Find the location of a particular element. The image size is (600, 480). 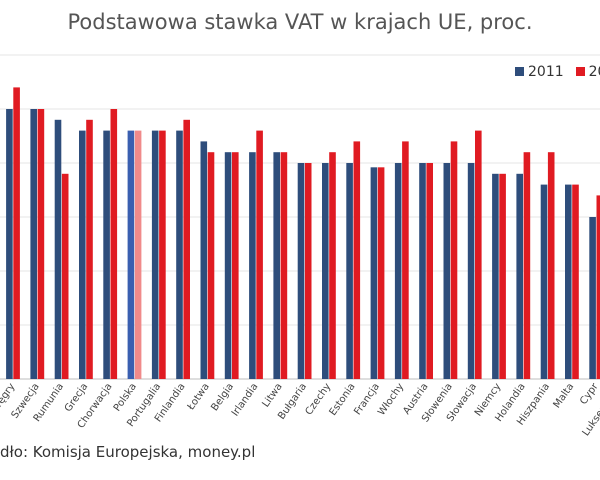

category-label: Litwa is located at coordinates (273, 395).